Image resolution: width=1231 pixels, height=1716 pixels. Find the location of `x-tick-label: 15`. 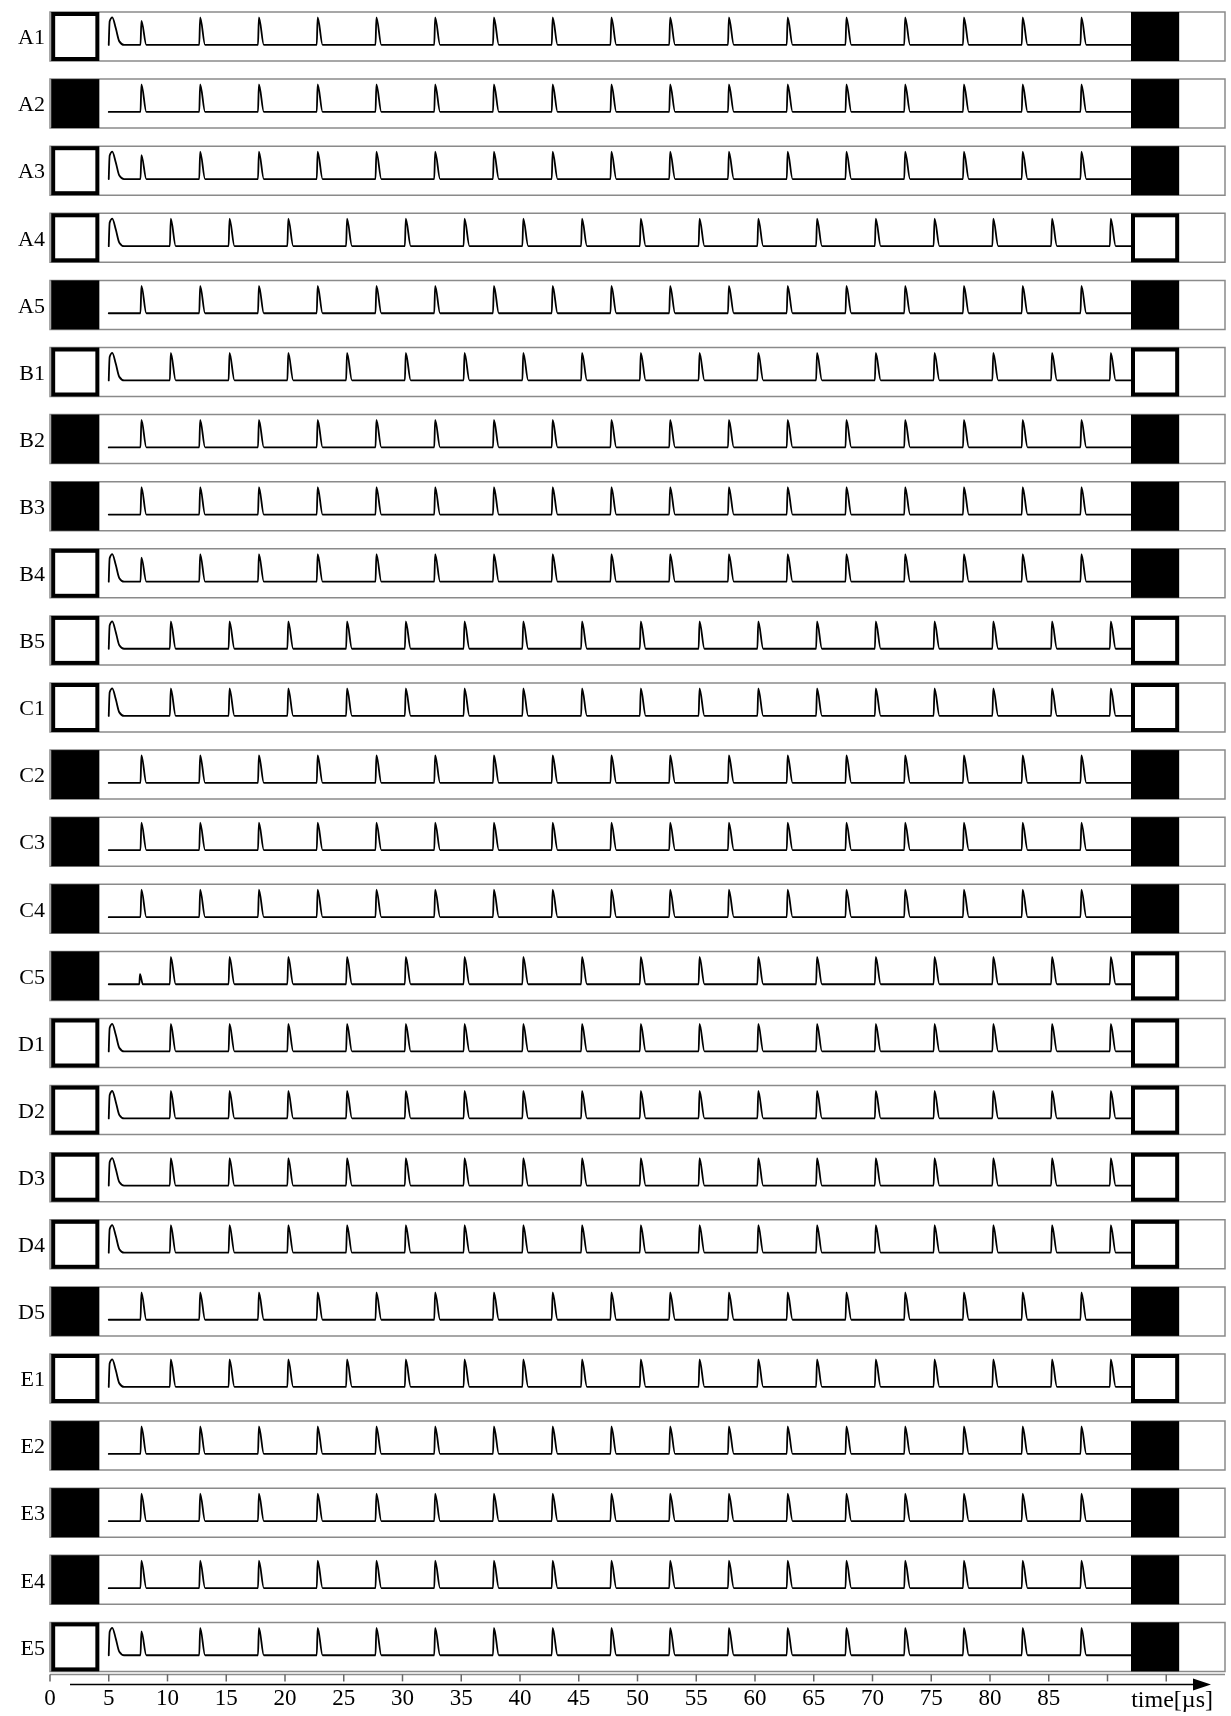

x-tick-label: 15 is located at coordinates (226, 1698).